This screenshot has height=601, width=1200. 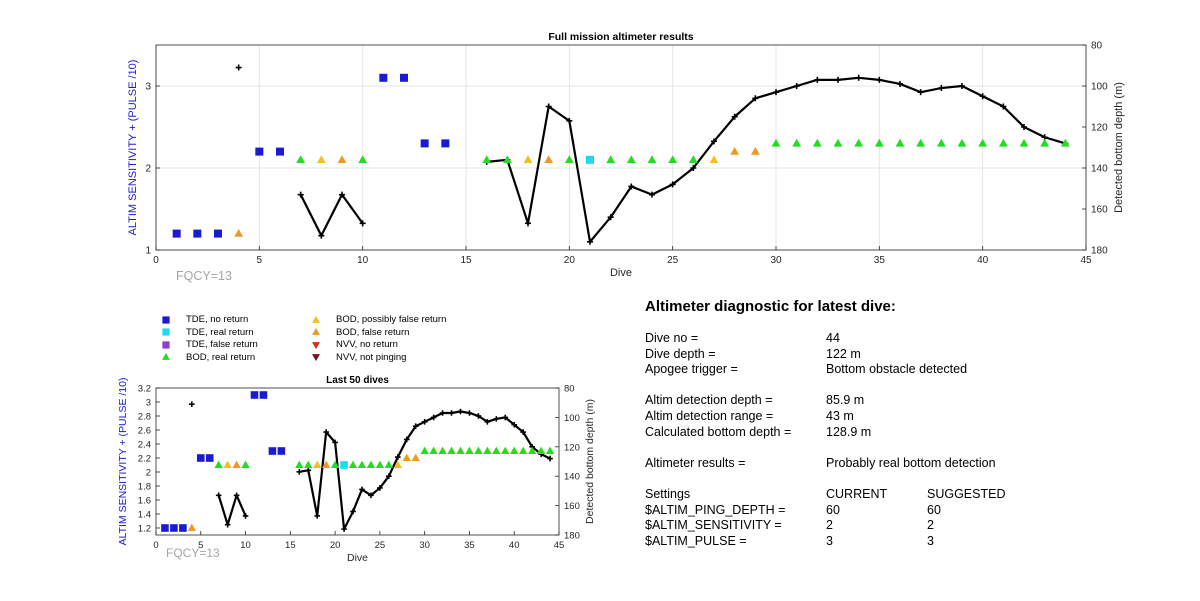 What do you see at coordinates (514, 545) in the screenshot?
I see `small-x-tick-label: 40` at bounding box center [514, 545].